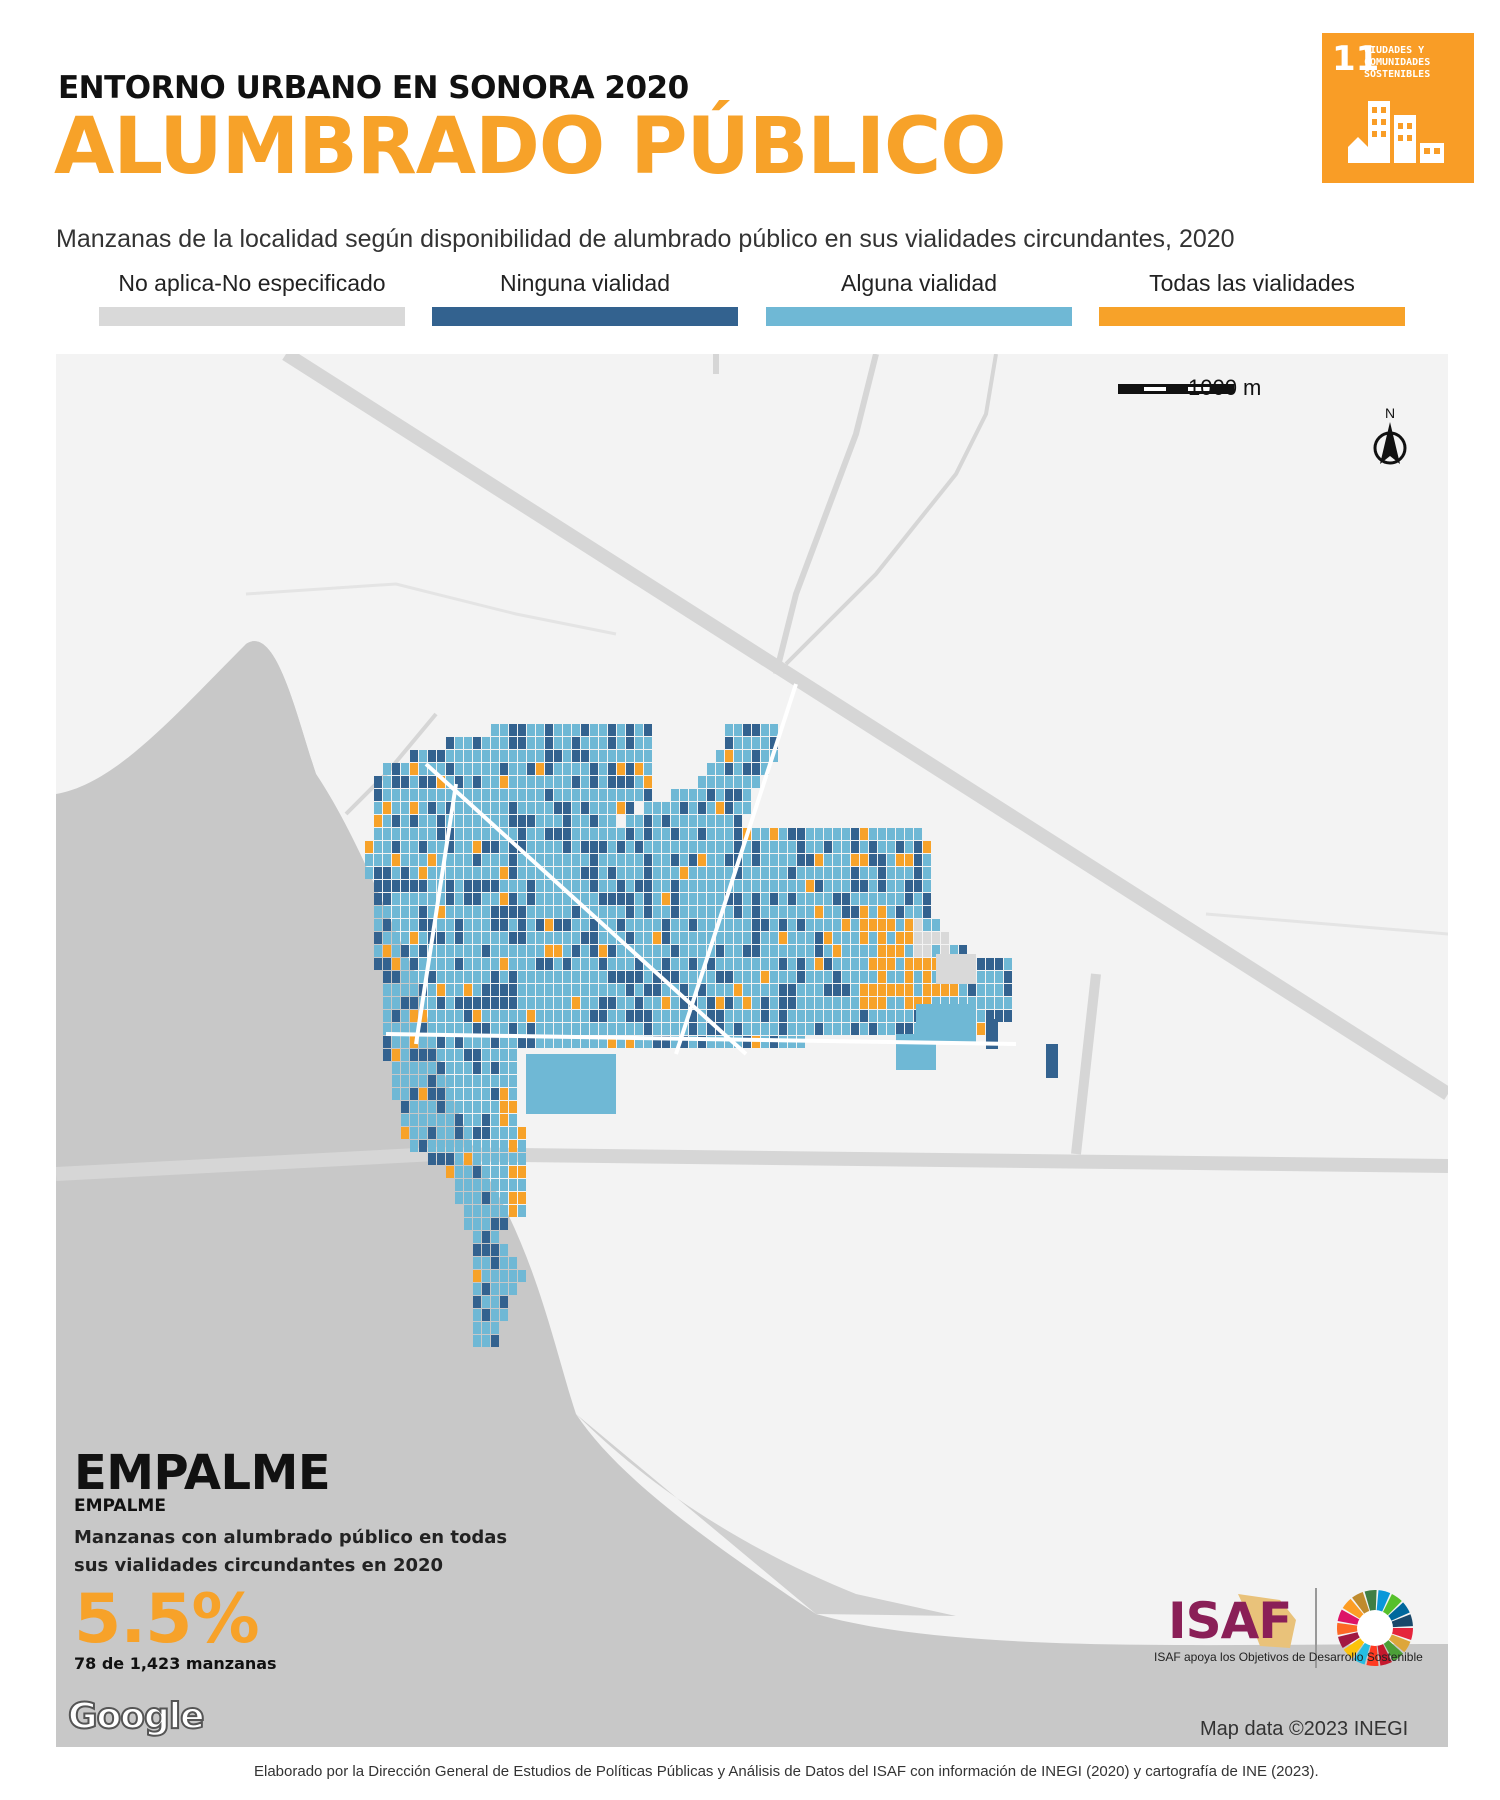 The image size is (1500, 1800). Describe the element at coordinates (167, 1619) in the screenshot. I see `indicator-percentage: 5.5%` at that location.